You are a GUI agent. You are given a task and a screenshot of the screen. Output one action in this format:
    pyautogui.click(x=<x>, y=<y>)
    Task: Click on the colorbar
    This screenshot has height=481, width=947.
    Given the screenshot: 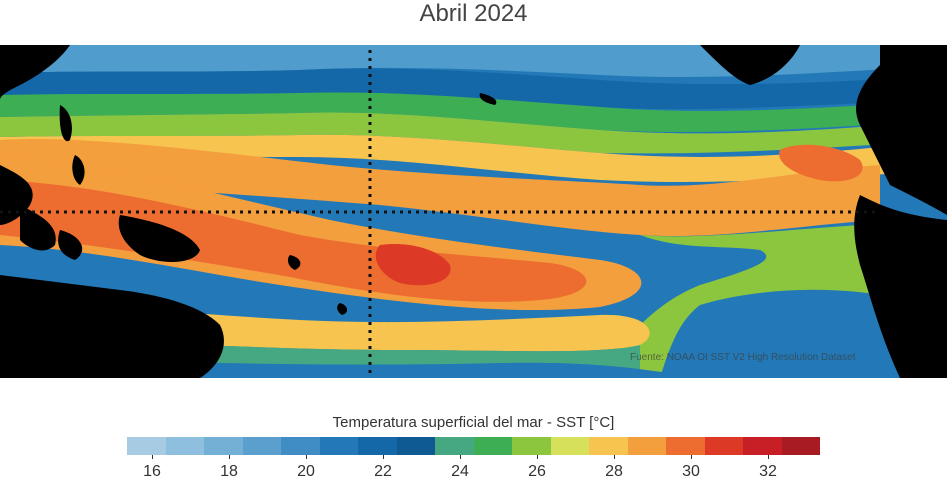 What is the action you would take?
    pyautogui.click(x=473, y=446)
    